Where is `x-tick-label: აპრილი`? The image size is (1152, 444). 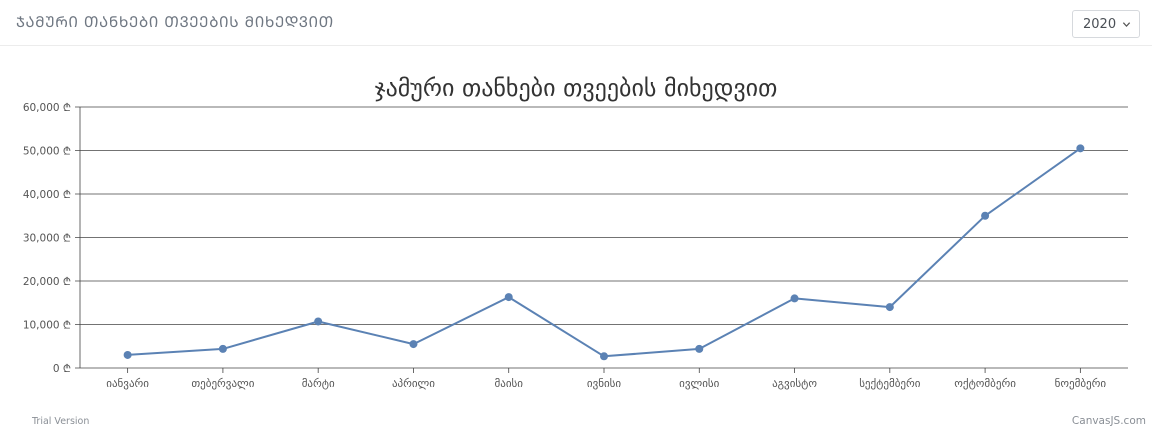 x-tick-label: აპრილი is located at coordinates (413, 383).